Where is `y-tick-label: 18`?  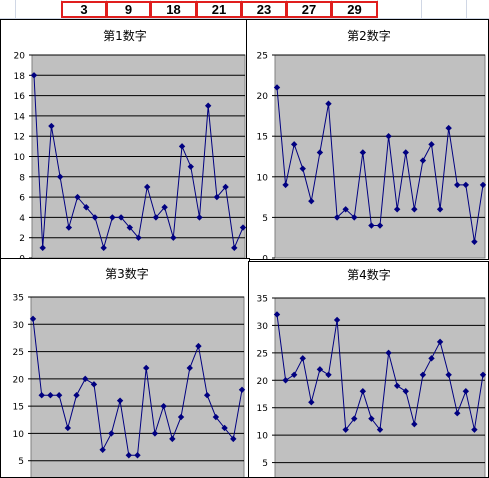
y-tick-label: 18 is located at coordinates (20, 77).